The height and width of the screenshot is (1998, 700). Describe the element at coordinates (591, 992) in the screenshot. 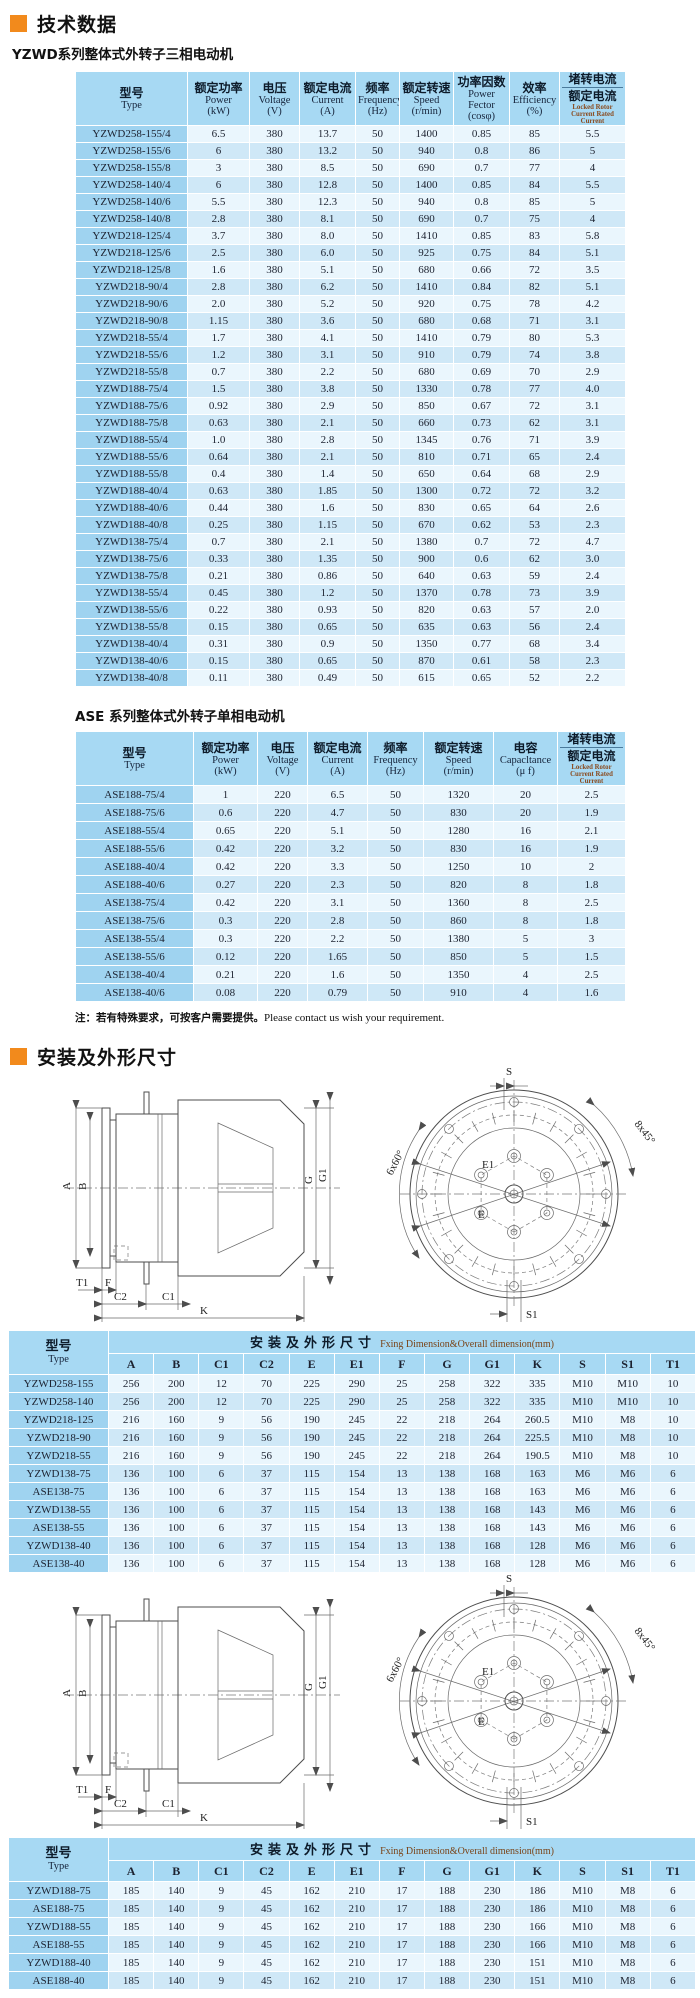

I see `value-cell: 1.6` at that location.